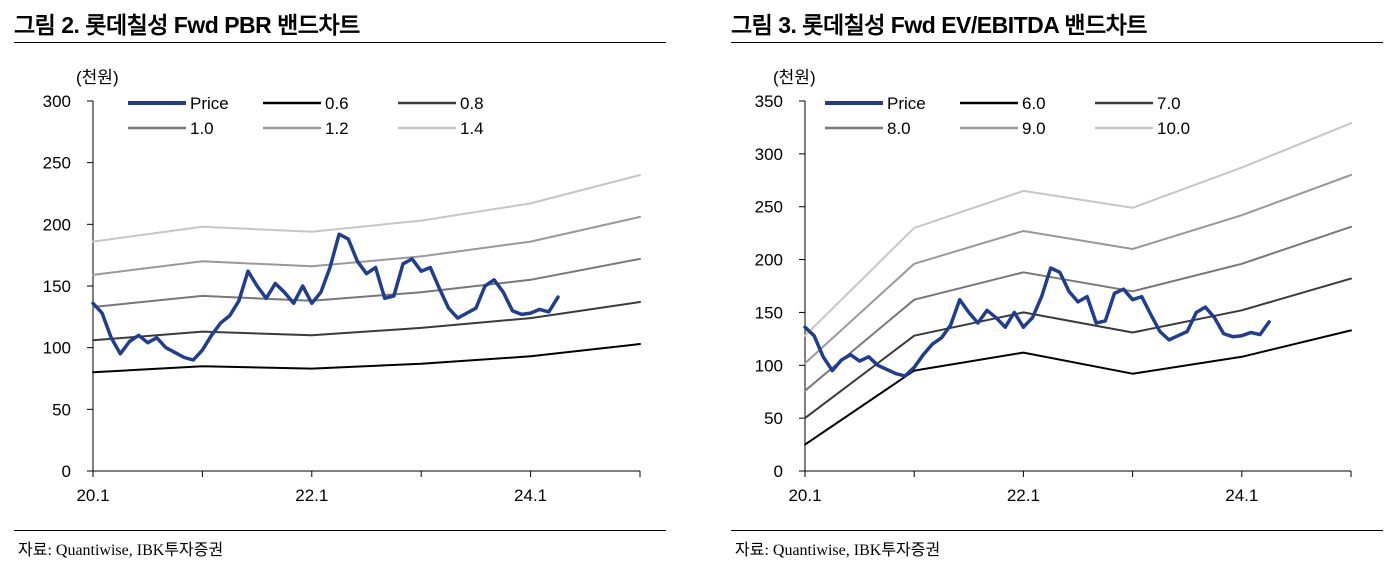 The image size is (1397, 567). I want to click on legend-label: 6.0, so click(1034, 103).